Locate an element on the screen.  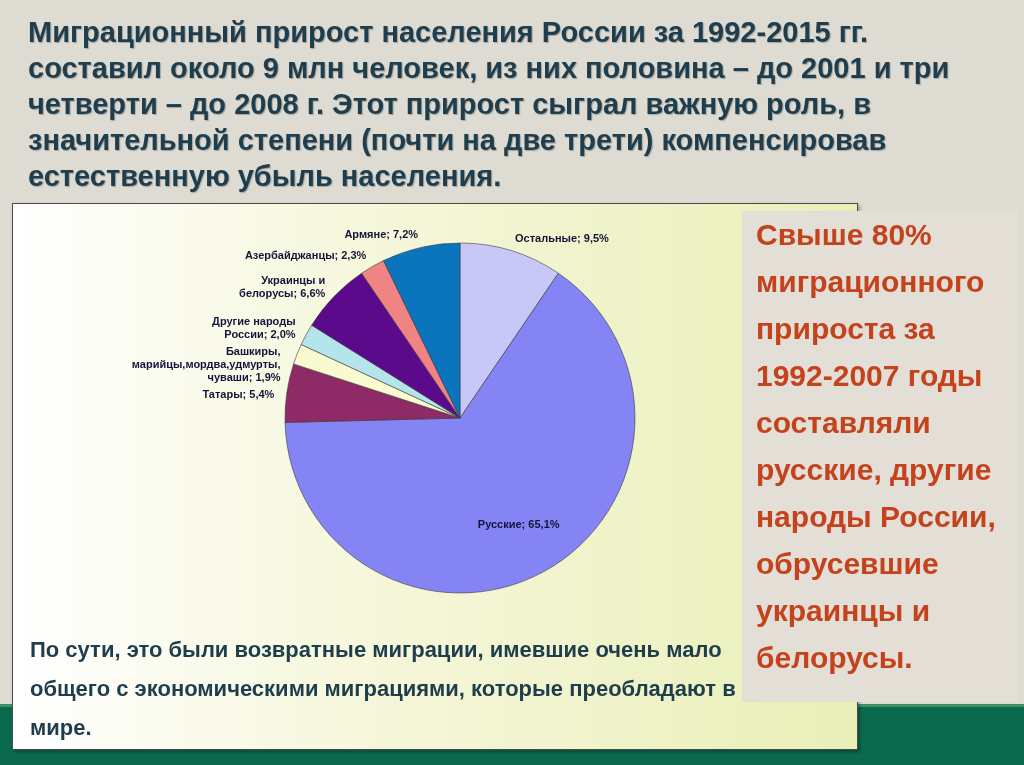
slice-label: Татары; 5,4% is located at coordinates (238, 393).